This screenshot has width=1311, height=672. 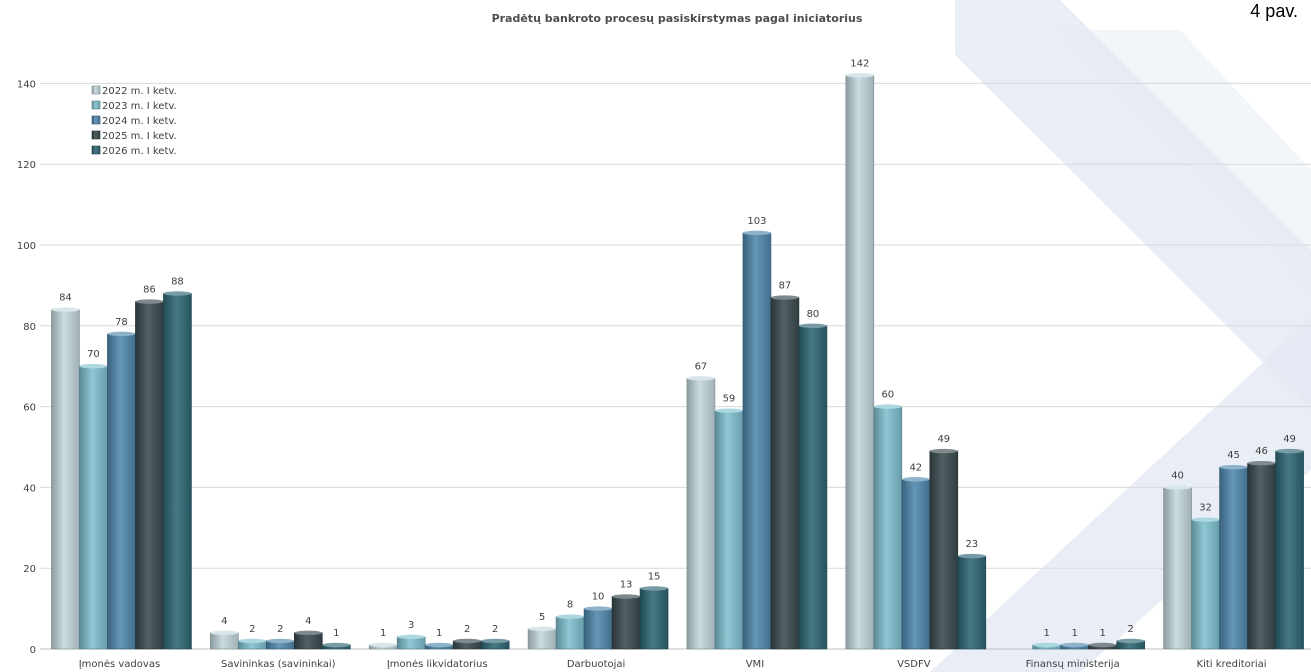 What do you see at coordinates (134, 151) in the screenshot?
I see `legend-item: 2026 m. I ketv.` at bounding box center [134, 151].